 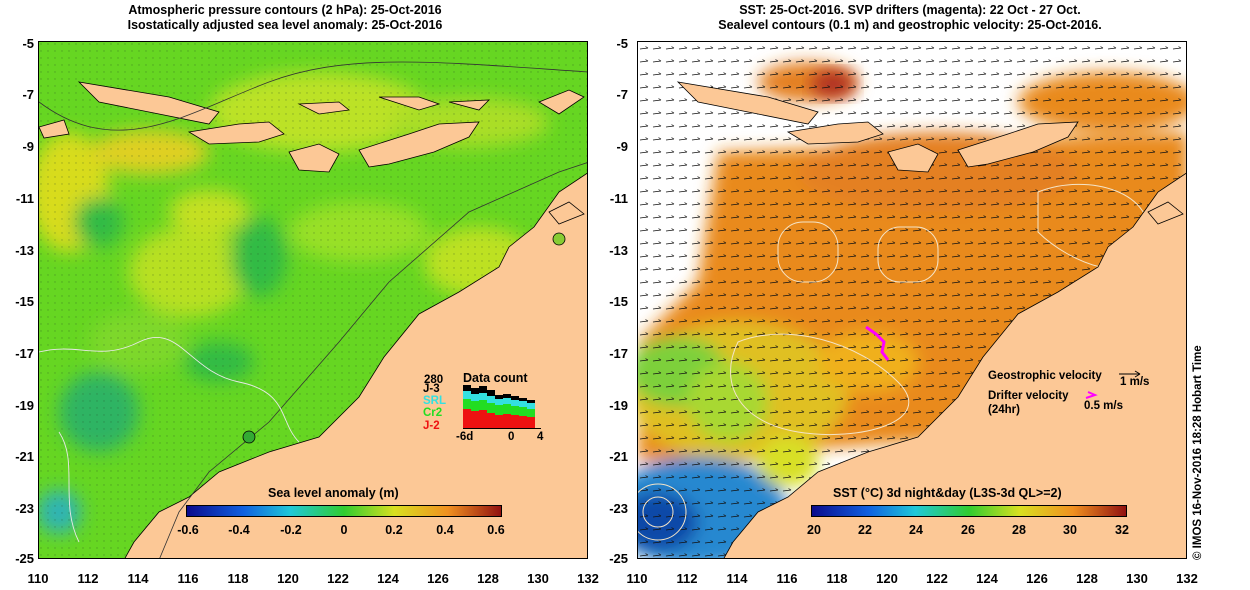 What do you see at coordinates (431, 426) in the screenshot?
I see `datacount-sat-j2: J-2` at bounding box center [431, 426].